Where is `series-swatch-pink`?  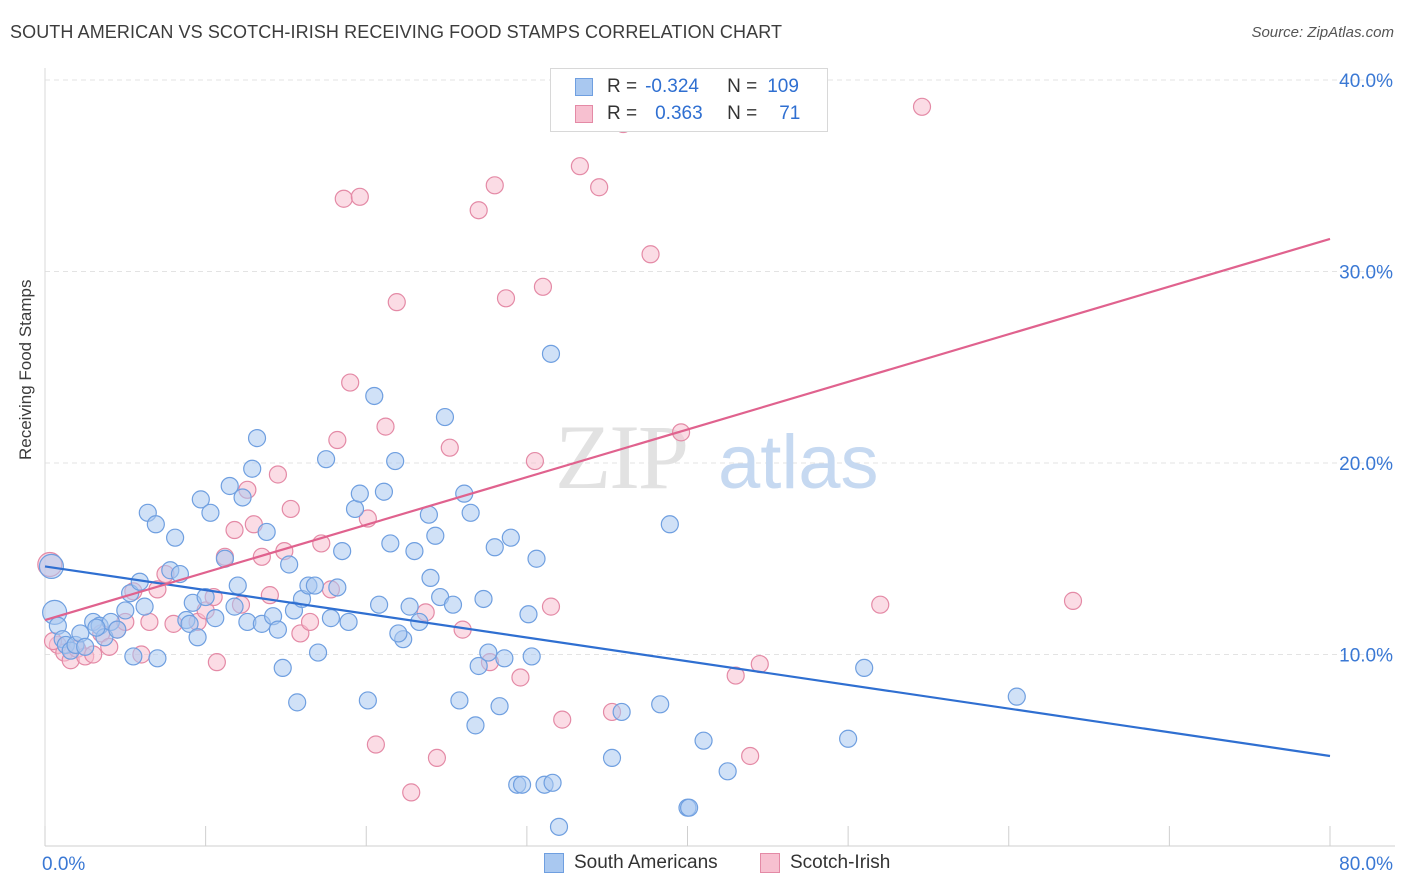 series-swatch-pink is located at coordinates (770, 863).